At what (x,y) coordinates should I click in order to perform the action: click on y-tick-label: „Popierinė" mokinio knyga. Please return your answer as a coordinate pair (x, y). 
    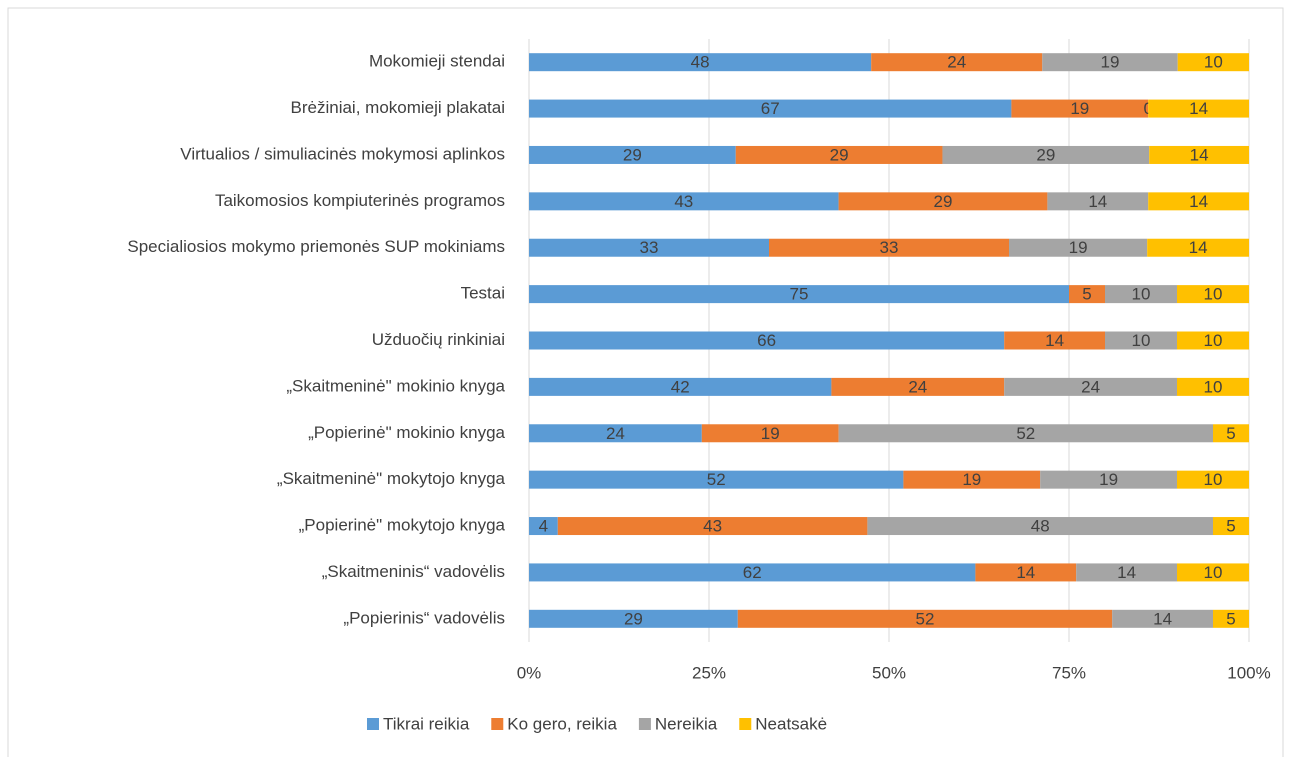
    Looking at the image, I should click on (406, 432).